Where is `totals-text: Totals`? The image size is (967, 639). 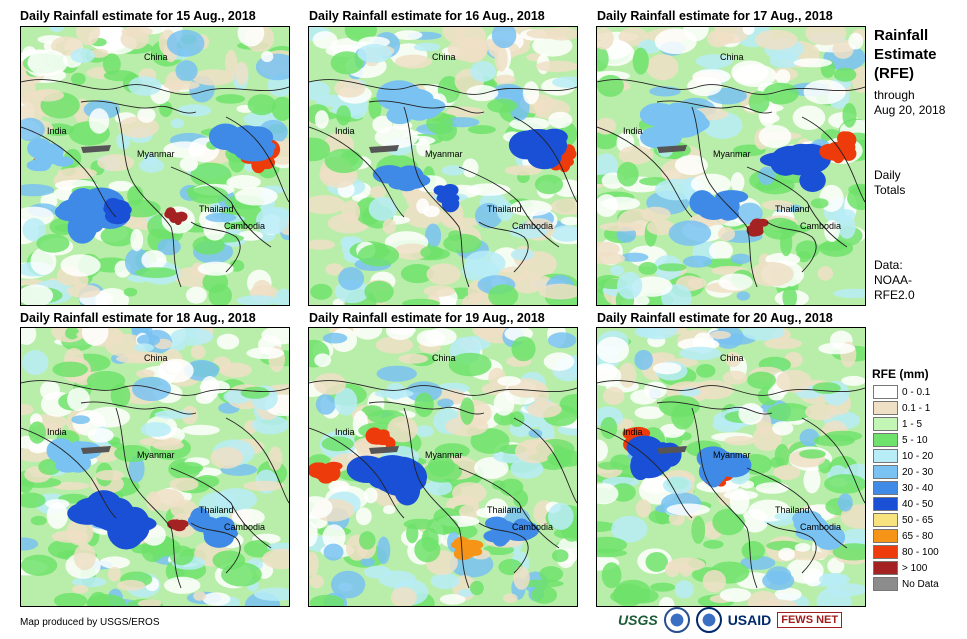
totals-text: Totals is located at coordinates (890, 190).